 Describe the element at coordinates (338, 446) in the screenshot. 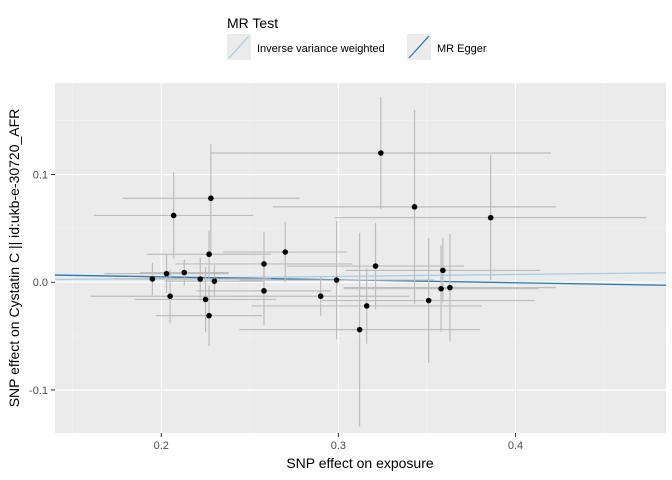

I see `x-tick-label: 0.3` at that location.